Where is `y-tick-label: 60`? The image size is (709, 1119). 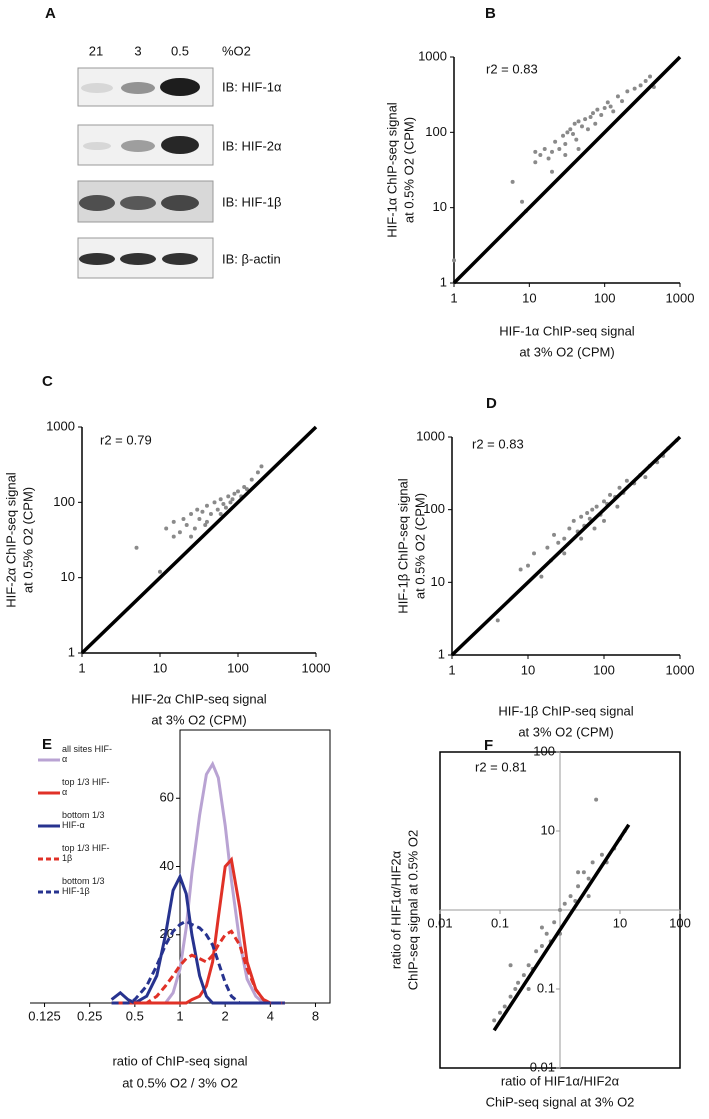 y-tick-label: 60 is located at coordinates (167, 797).